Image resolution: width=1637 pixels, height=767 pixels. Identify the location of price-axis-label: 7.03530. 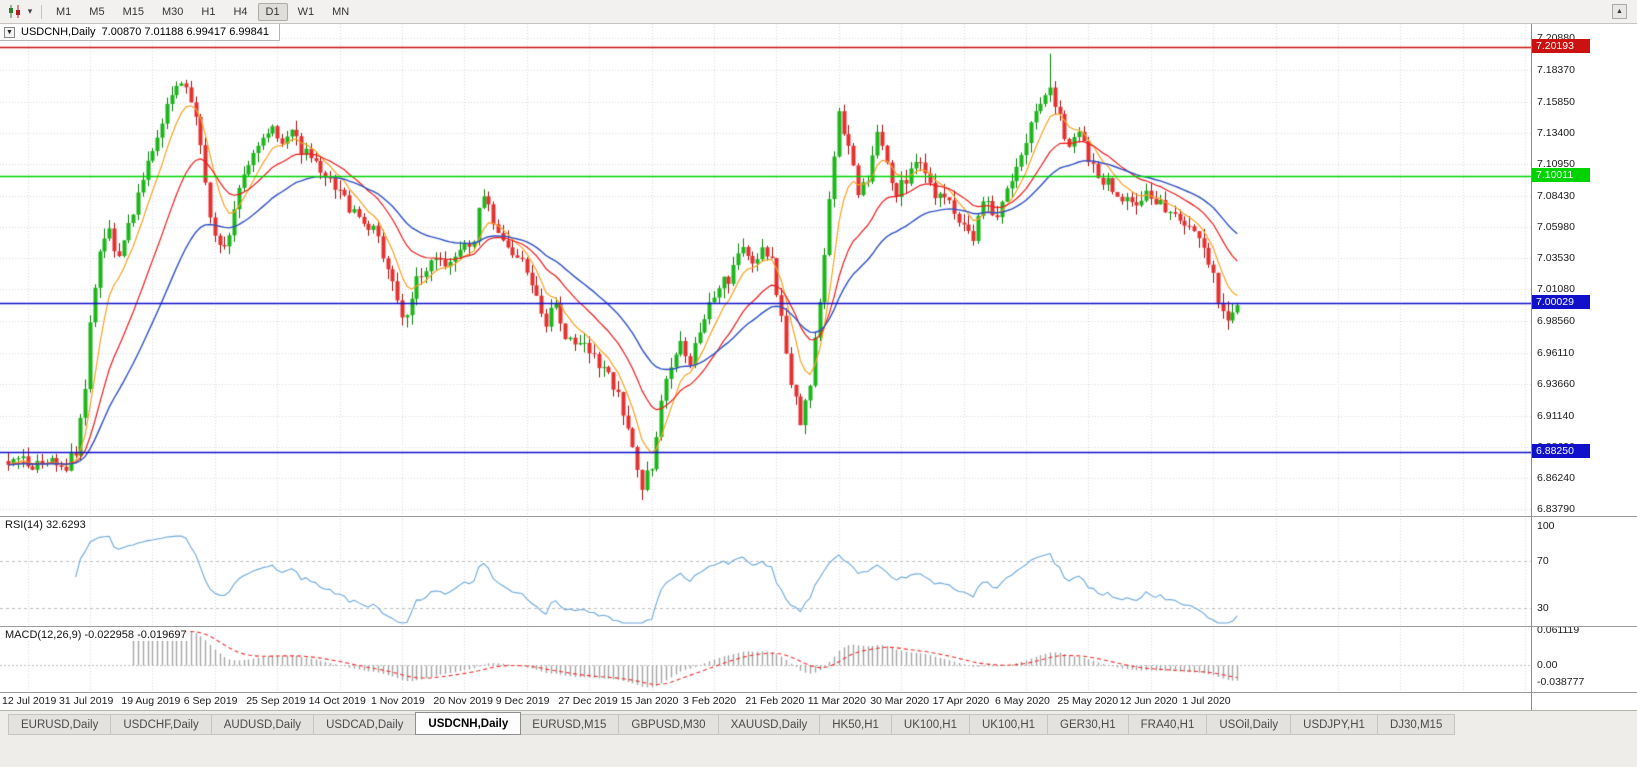
(1556, 258).